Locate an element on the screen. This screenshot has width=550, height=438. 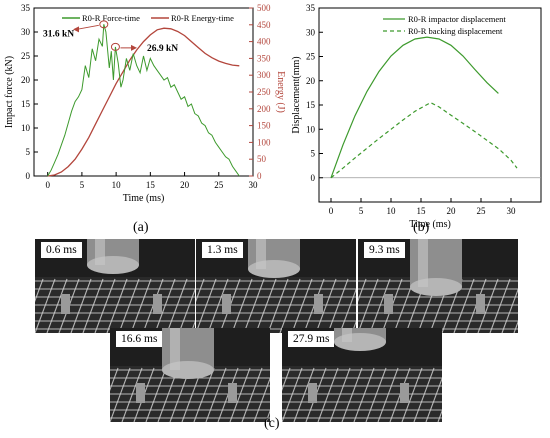
y2-tick-label: 300 is located at coordinates (264, 75).